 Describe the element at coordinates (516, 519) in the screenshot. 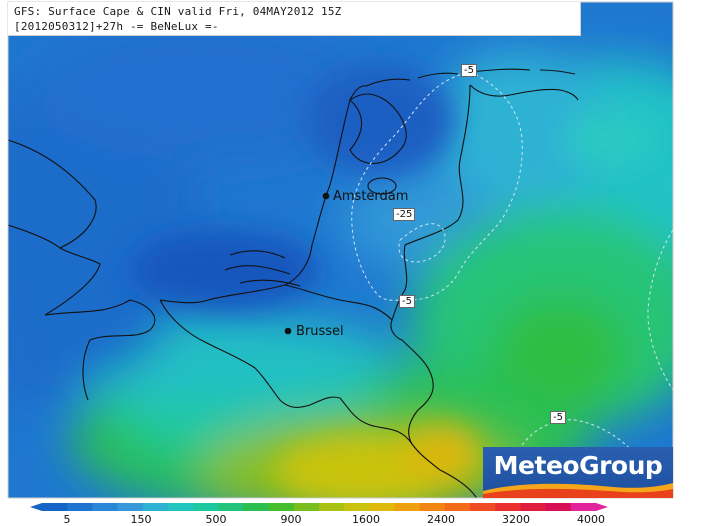

I see `legend-tick-label: 3200` at that location.